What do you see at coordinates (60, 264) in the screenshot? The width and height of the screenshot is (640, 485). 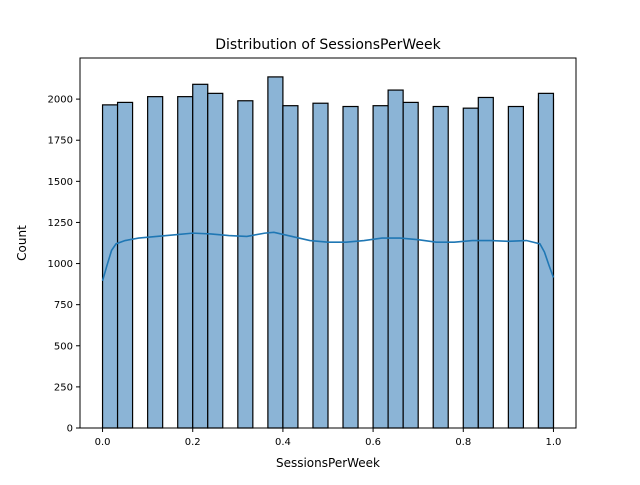 I see `y-tick-label: 1000` at bounding box center [60, 264].